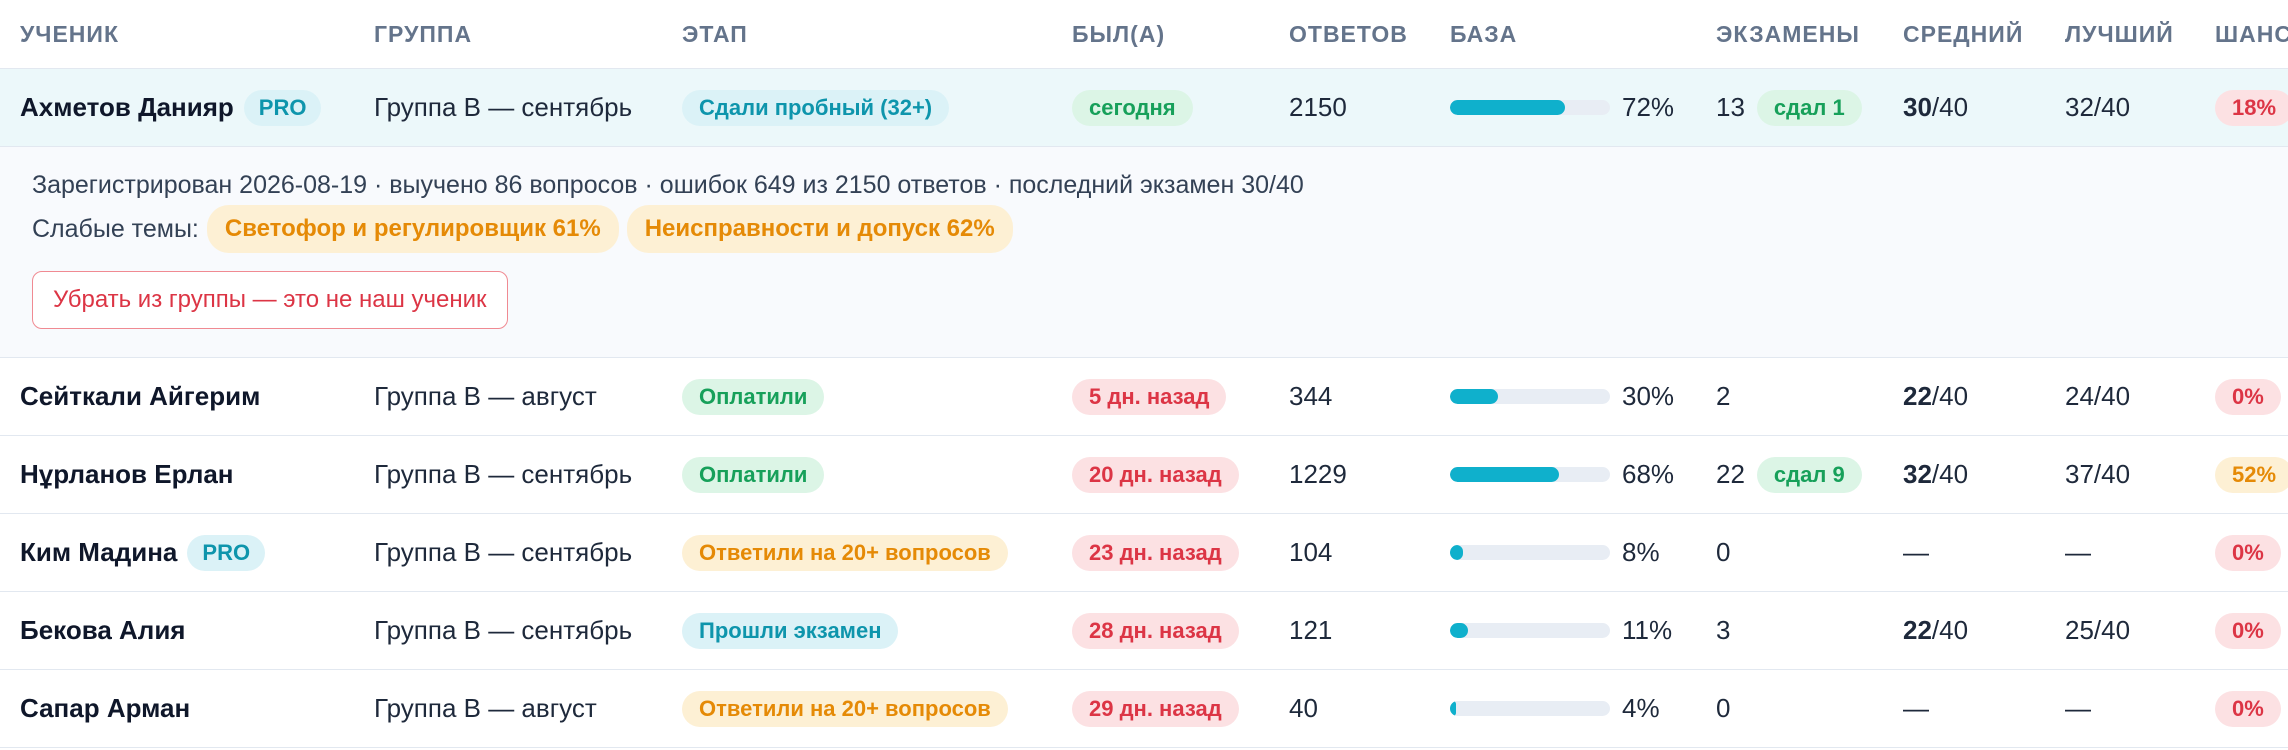  What do you see at coordinates (2251, 33) in the screenshot?
I see `header-chance: ШАНС` at bounding box center [2251, 33].